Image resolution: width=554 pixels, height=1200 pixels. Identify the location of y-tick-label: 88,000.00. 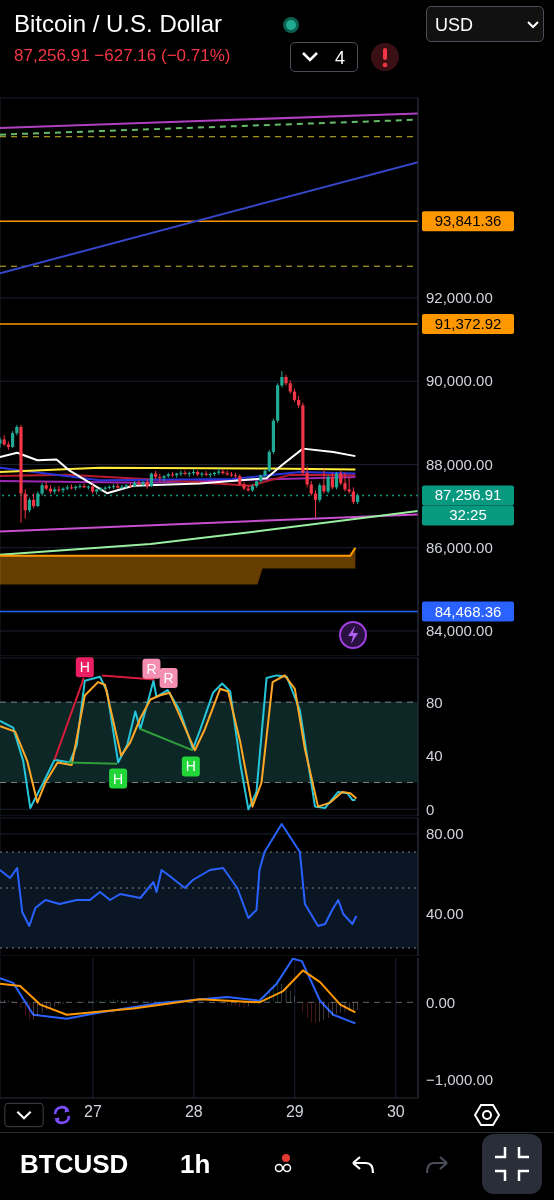
(459, 464).